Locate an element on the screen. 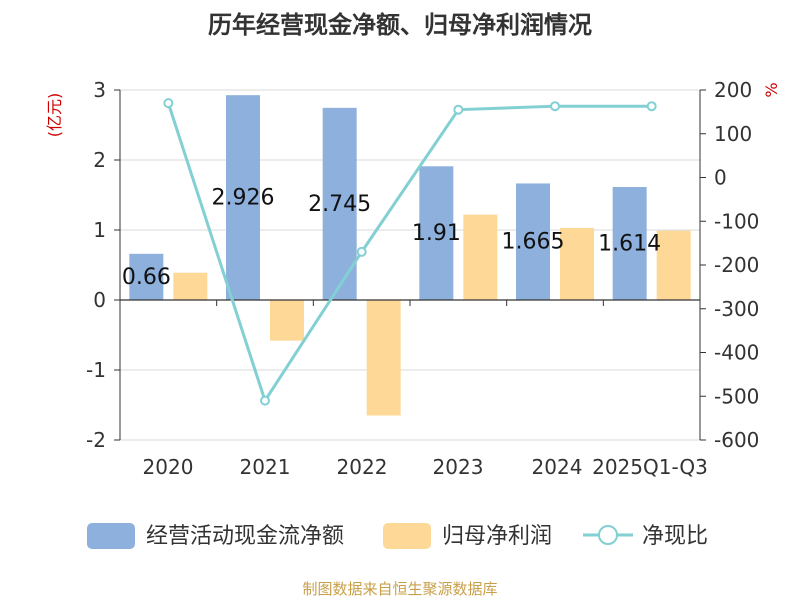  legend: 经营活动现金流净额 归母净利润 净现比 is located at coordinates (397, 536).